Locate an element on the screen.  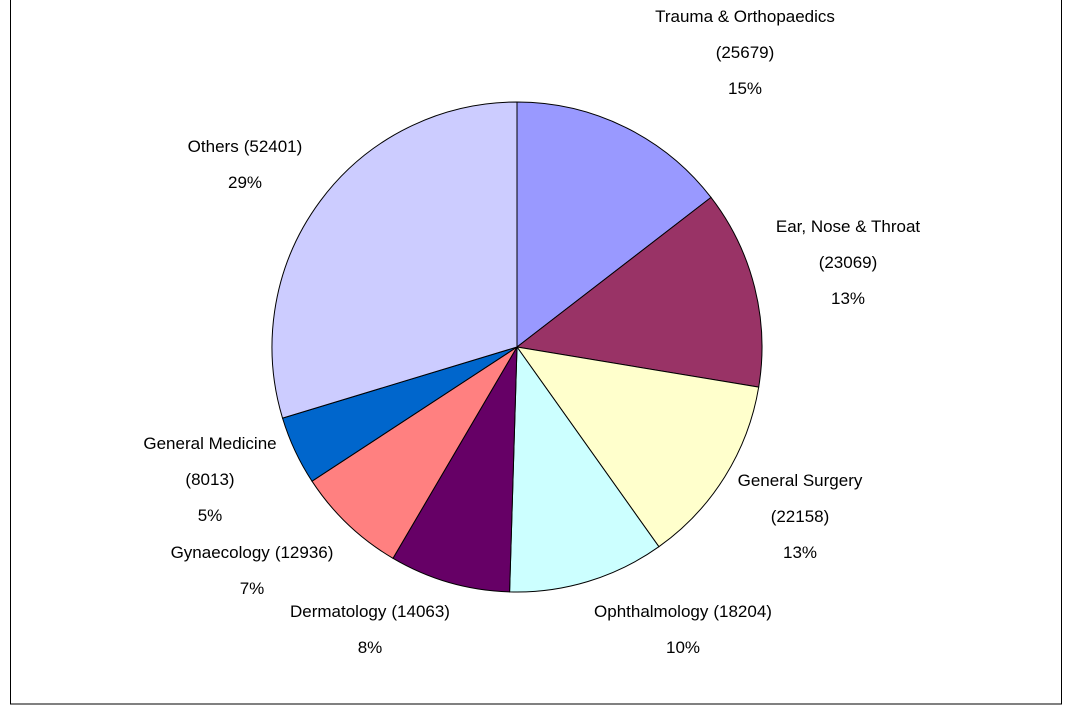
value-label: (14063) is located at coordinates (420, 611).